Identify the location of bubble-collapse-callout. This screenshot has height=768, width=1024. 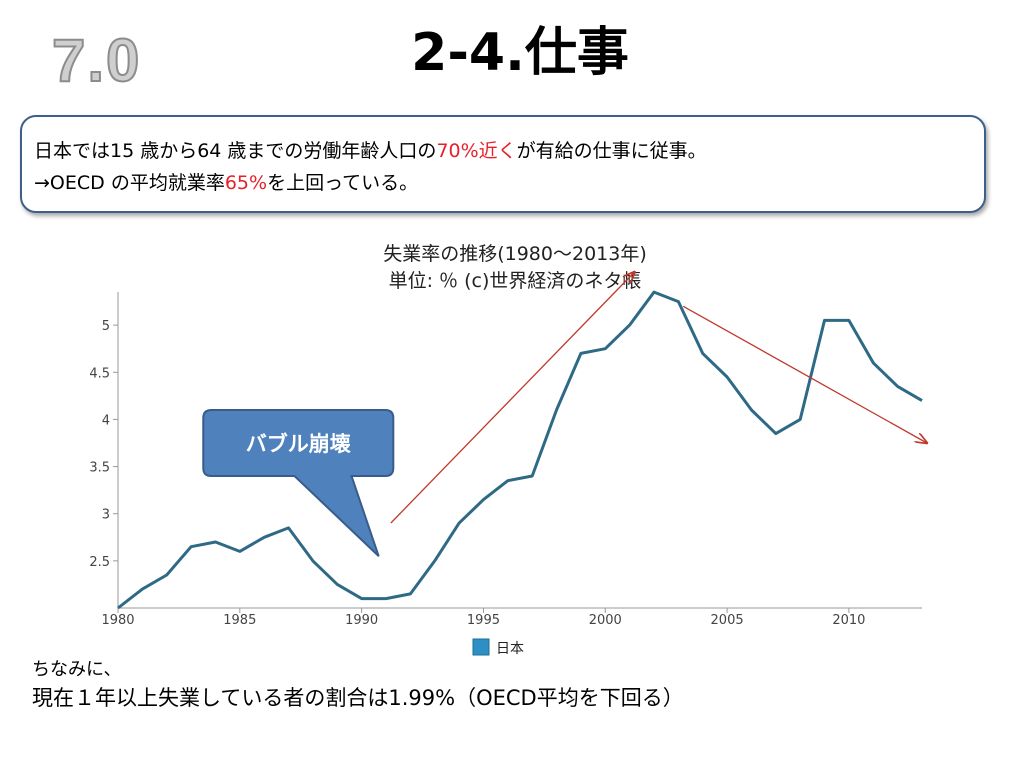
(298, 483).